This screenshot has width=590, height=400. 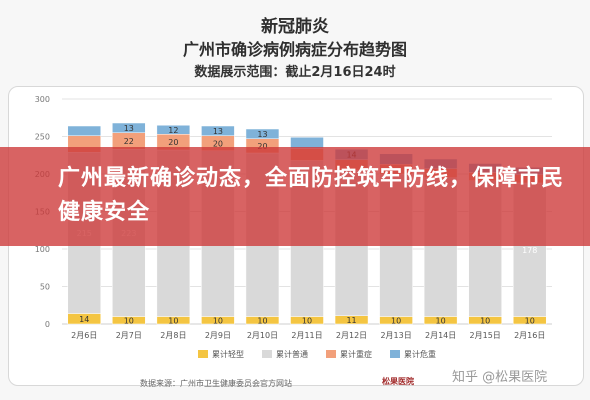 What do you see at coordinates (42, 99) in the screenshot?
I see `y-tick-label: 300` at bounding box center [42, 99].